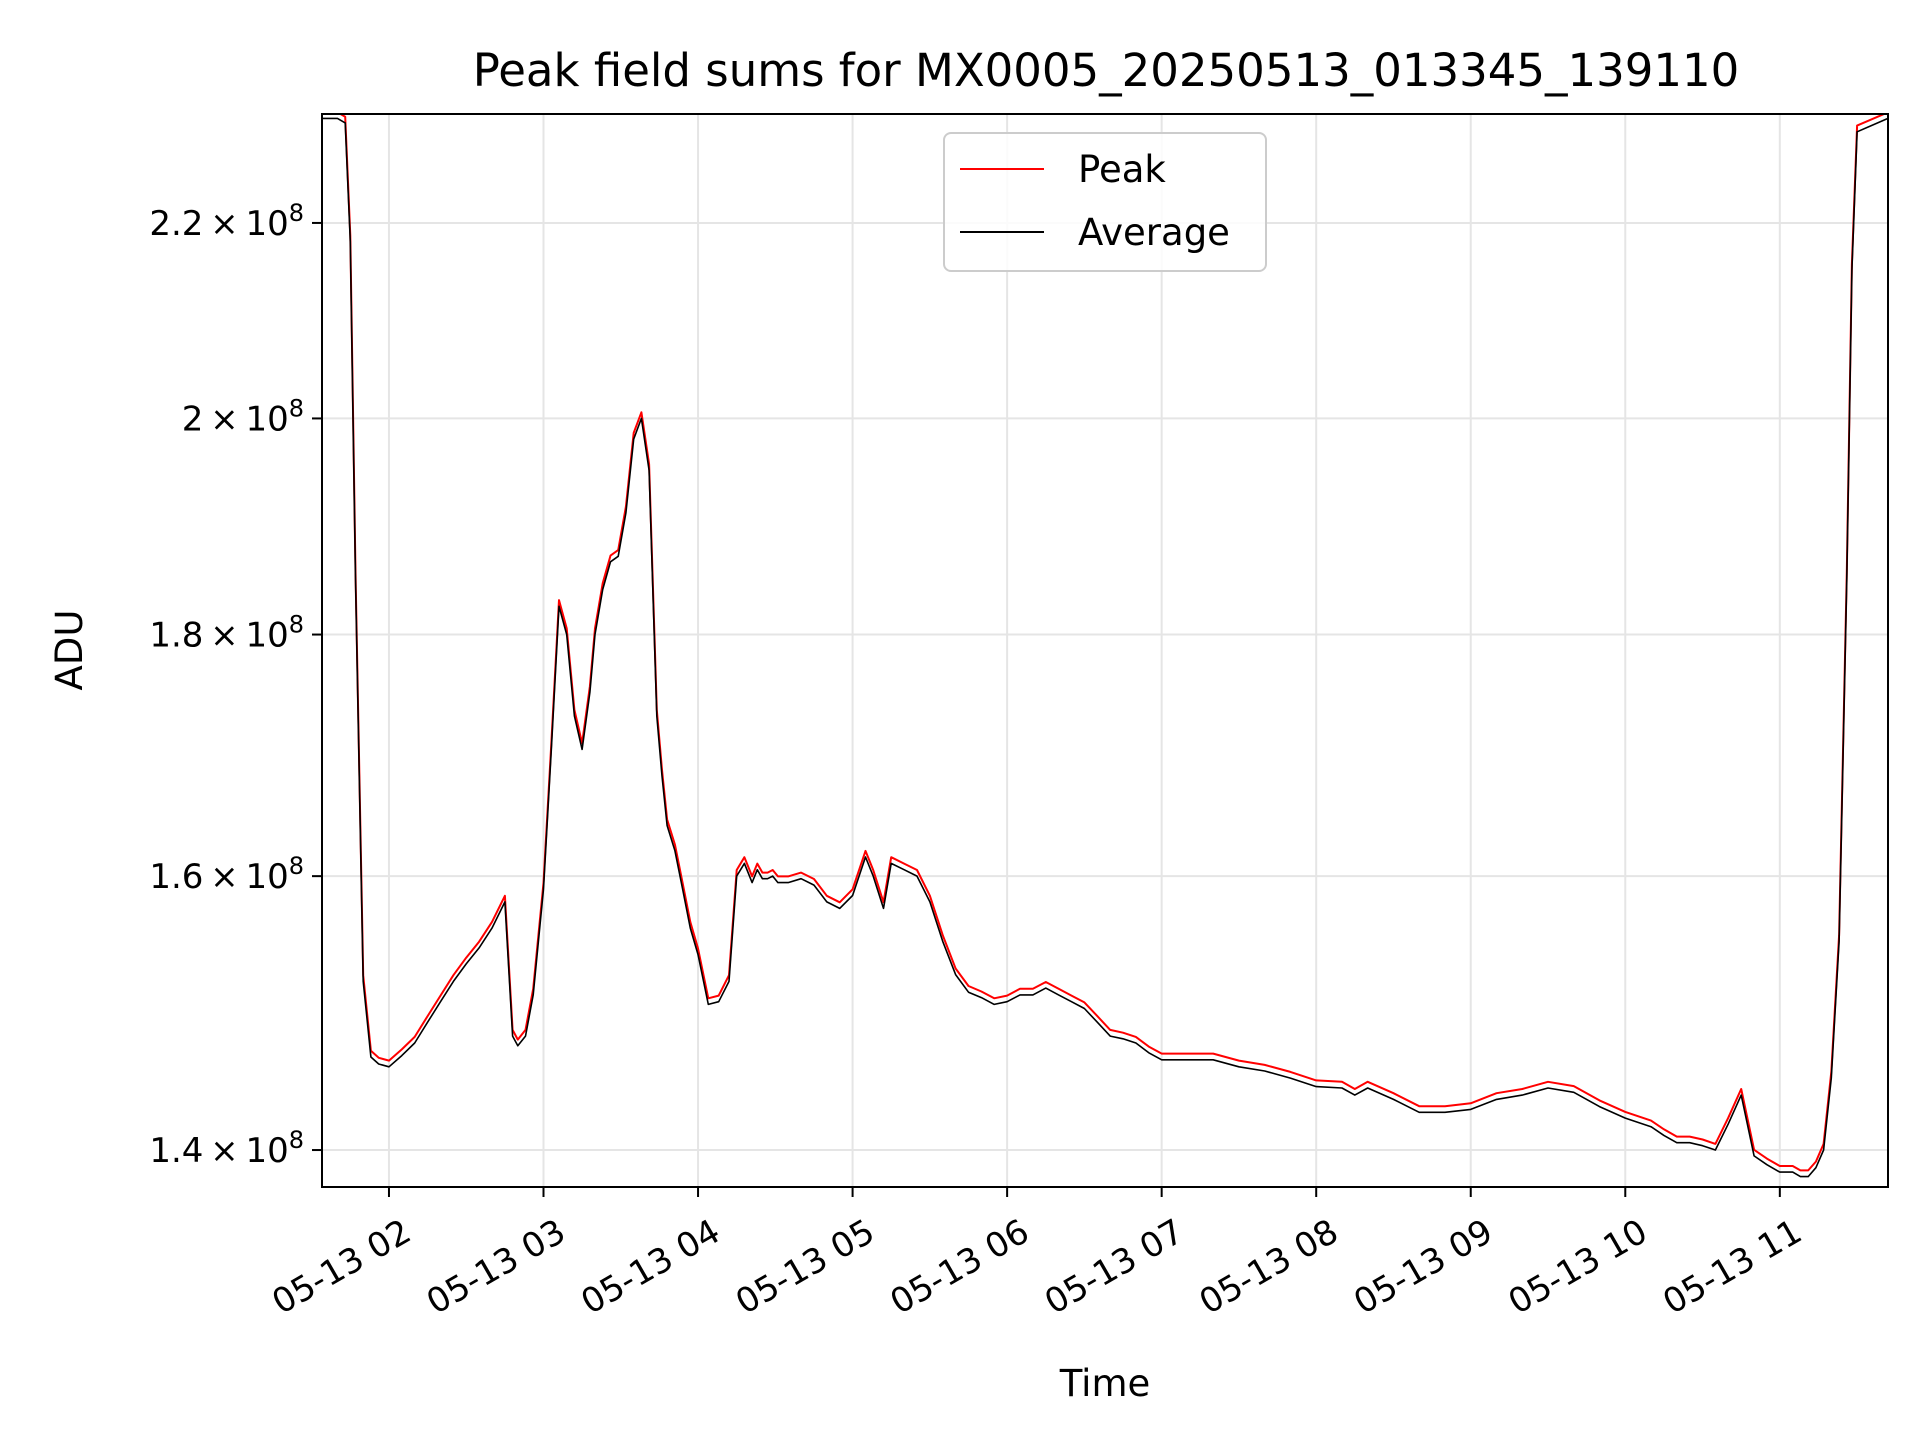 Image resolution: width=1920 pixels, height=1440 pixels. I want to click on y-tick-label: 1.6 × 108, so click(226, 874).